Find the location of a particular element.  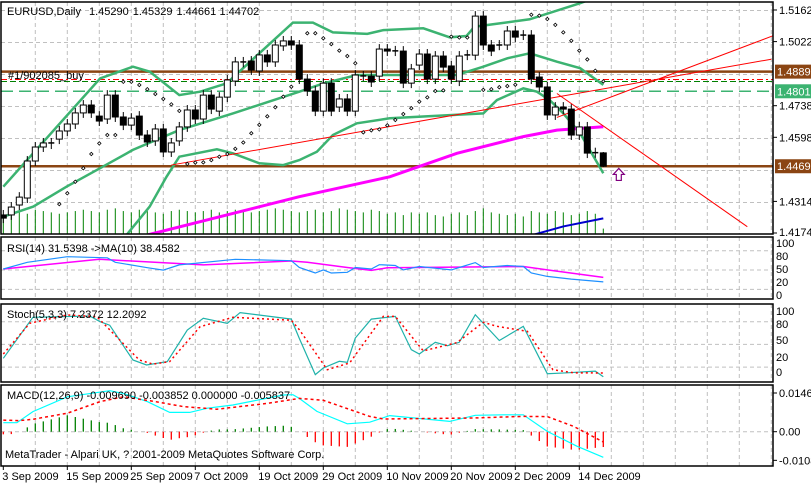

macd-panel is located at coordinates (303, 424).